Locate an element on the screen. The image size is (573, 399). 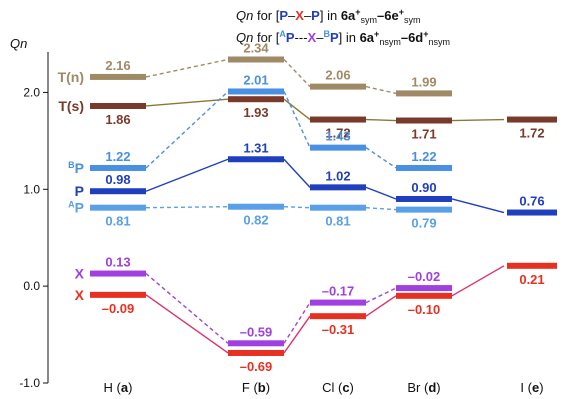
x-tick-label: F (b) is located at coordinates (256, 387).